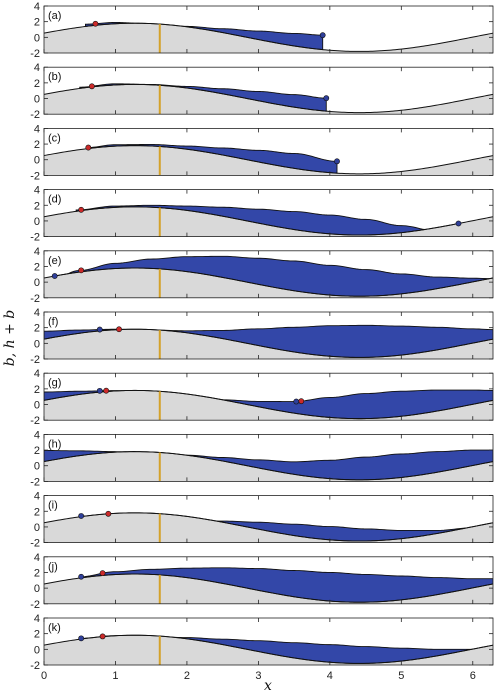 The width and height of the screenshot is (500, 695). I want to click on panel-label: (b), so click(54, 77).